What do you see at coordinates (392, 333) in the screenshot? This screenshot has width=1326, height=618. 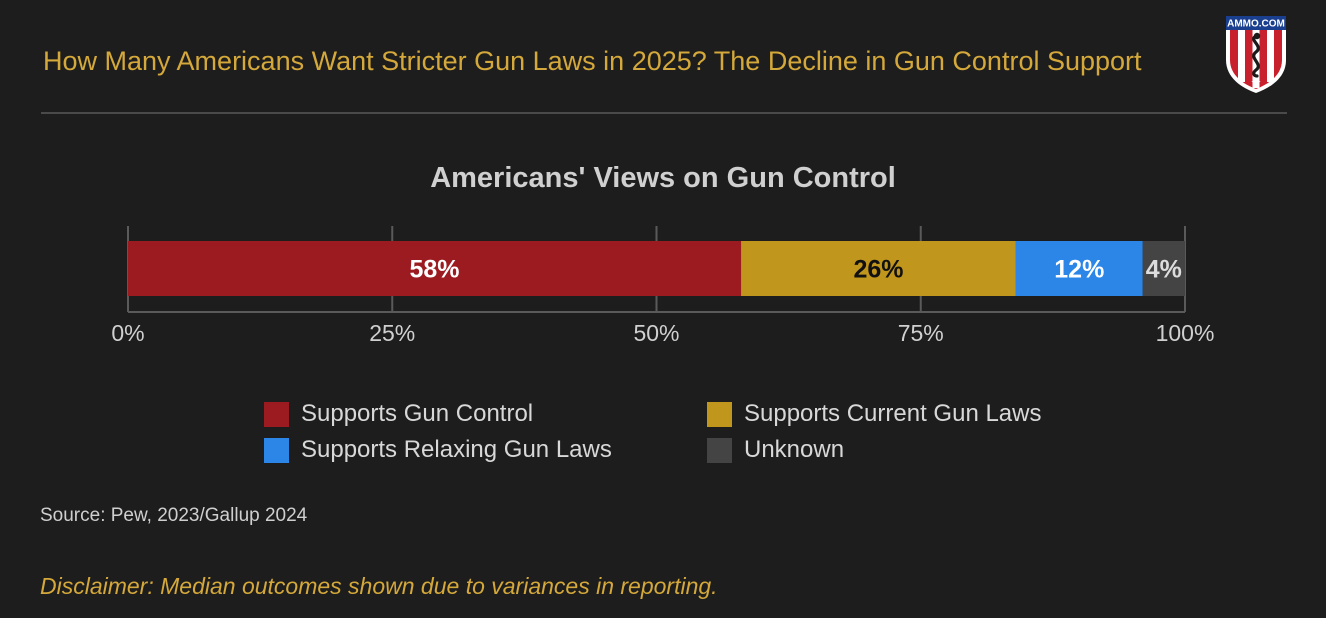 I see `x-tick-label: 25%` at bounding box center [392, 333].